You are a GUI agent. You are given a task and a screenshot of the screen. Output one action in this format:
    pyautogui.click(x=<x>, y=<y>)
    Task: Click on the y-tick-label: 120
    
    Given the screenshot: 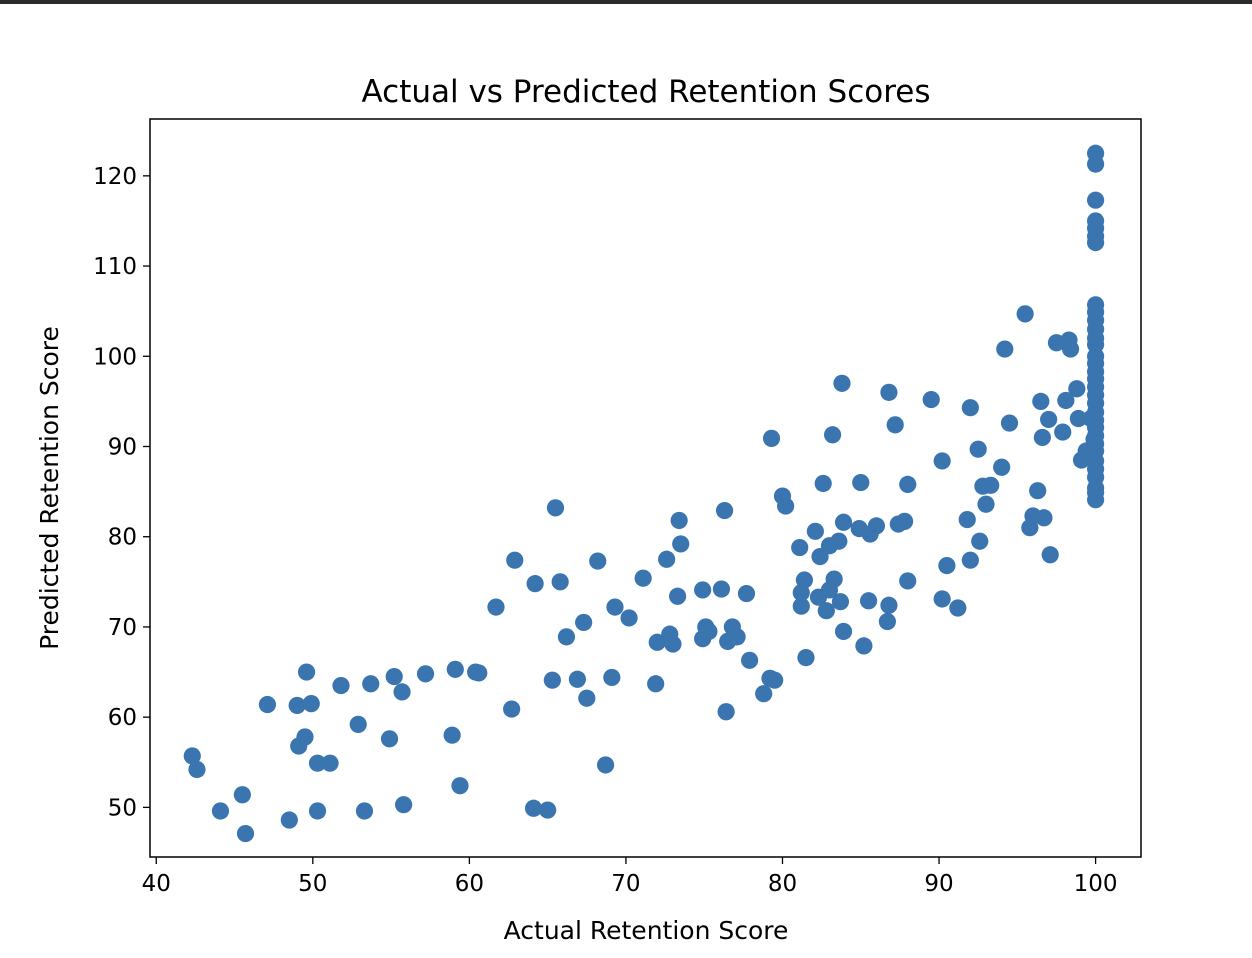 What is the action you would take?
    pyautogui.click(x=115, y=177)
    